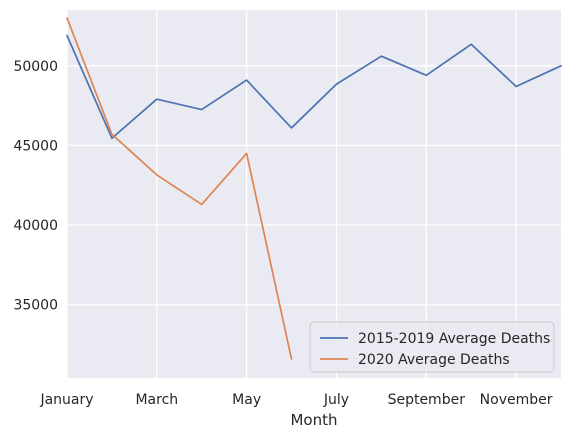 Image resolution: width=571 pixels, height=437 pixels. What do you see at coordinates (66, 400) in the screenshot?
I see `x-tick-label: January` at bounding box center [66, 400].